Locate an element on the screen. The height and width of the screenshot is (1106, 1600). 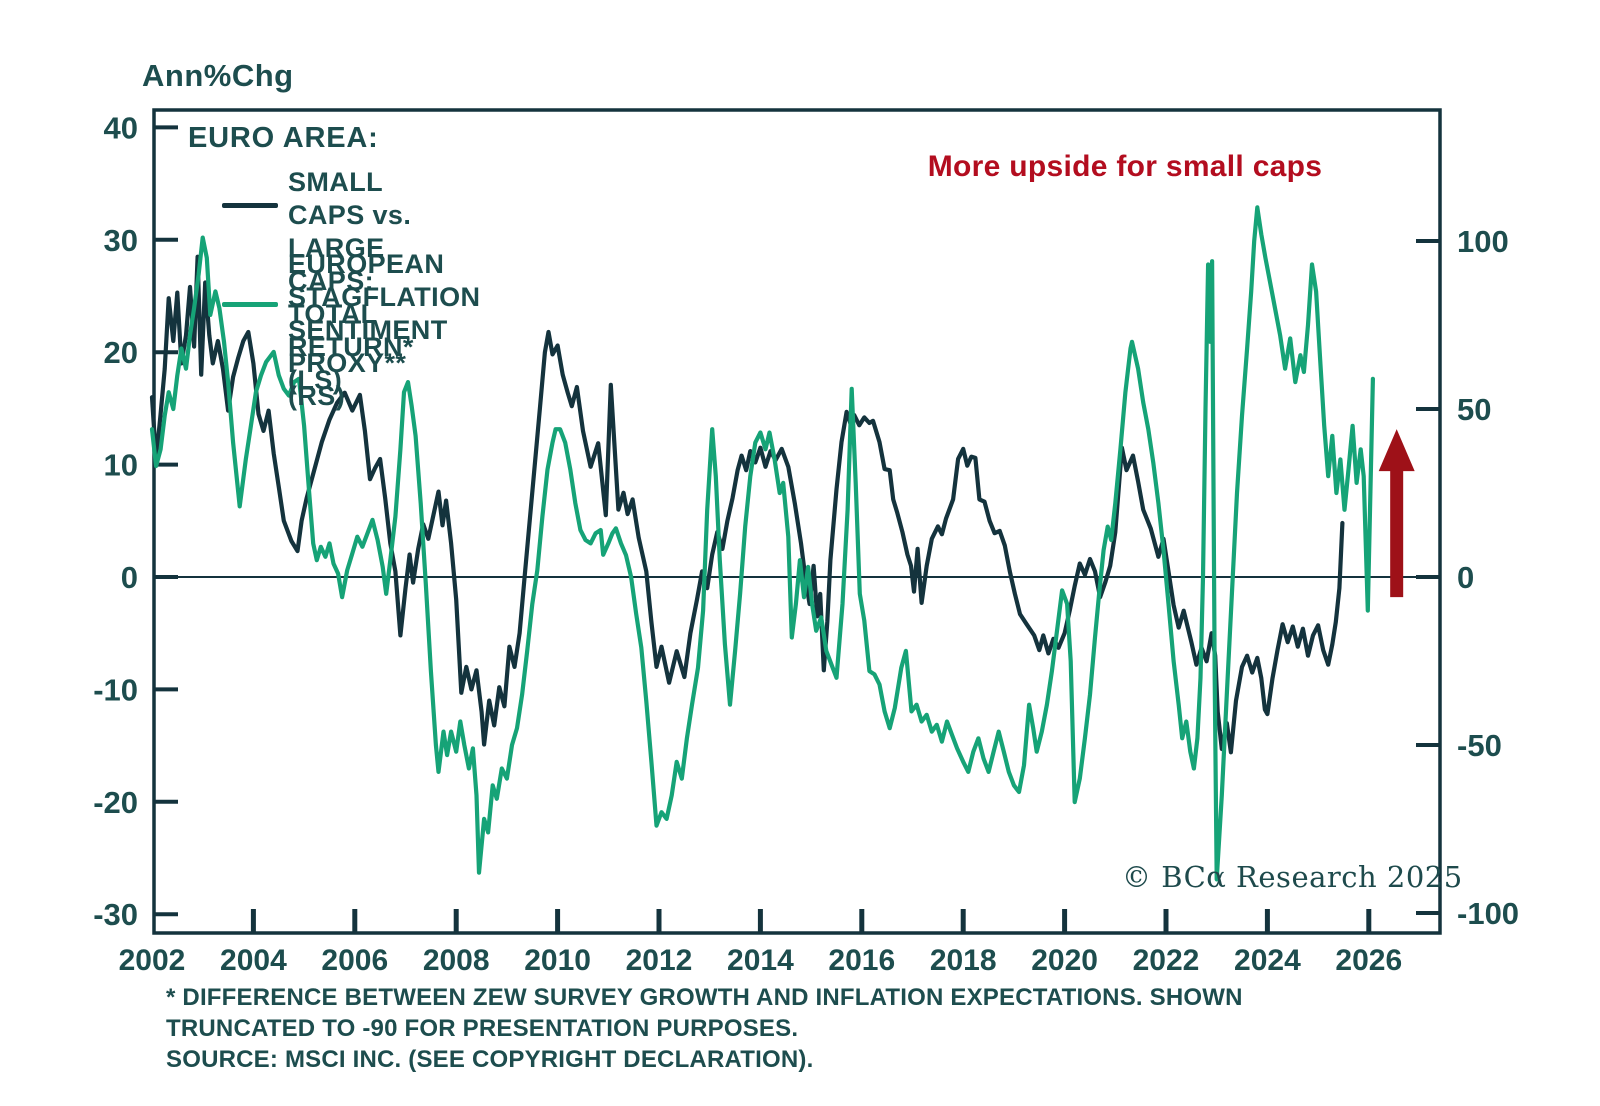
left-axis-tick-label: 40 is located at coordinates (121, 127).